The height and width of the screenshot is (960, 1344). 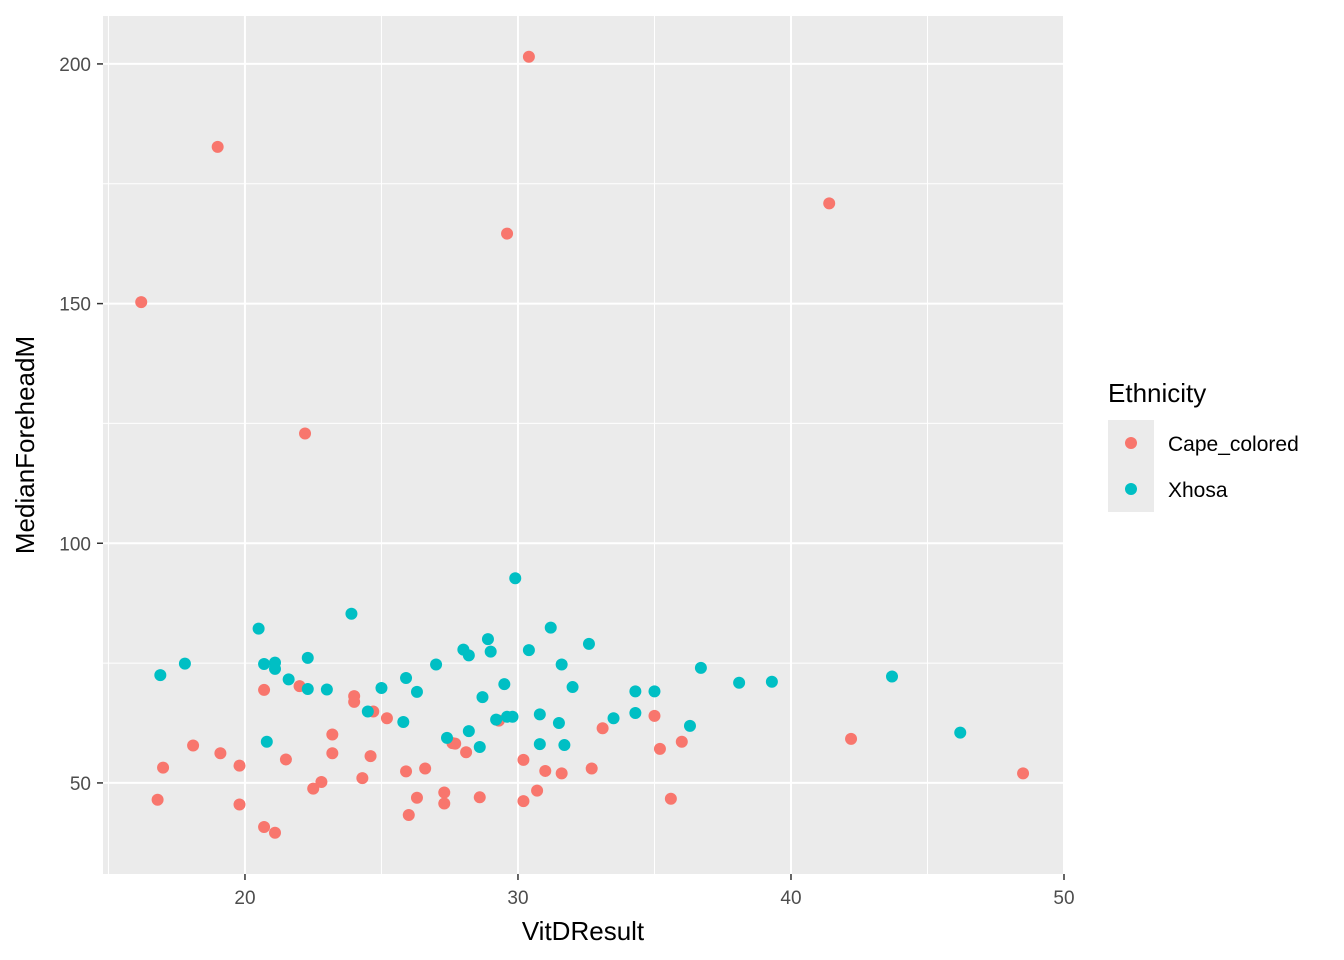 I want to click on legend-key-cape-colored, so click(x=1131, y=443).